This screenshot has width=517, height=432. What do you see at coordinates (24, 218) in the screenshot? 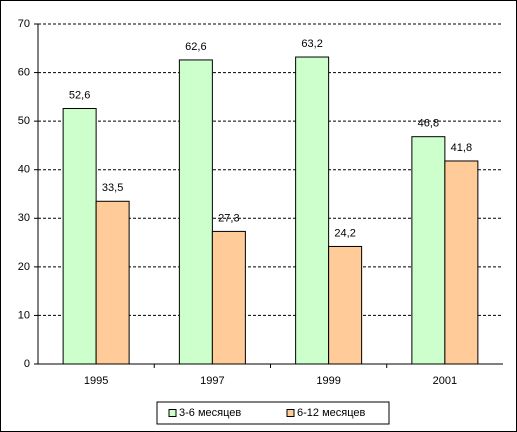
I see `y-tick-label: 30` at bounding box center [24, 218].